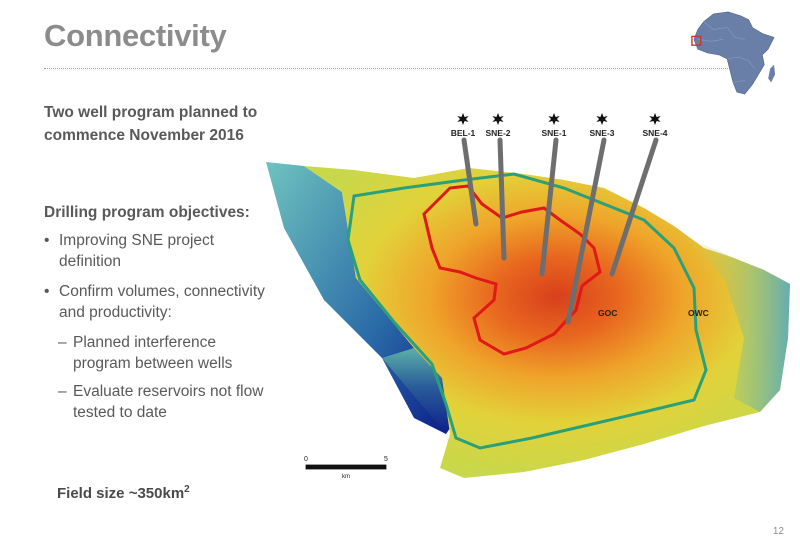 This screenshot has width=800, height=554. What do you see at coordinates (346, 477) in the screenshot?
I see `scale-unit-label: km` at bounding box center [346, 477].